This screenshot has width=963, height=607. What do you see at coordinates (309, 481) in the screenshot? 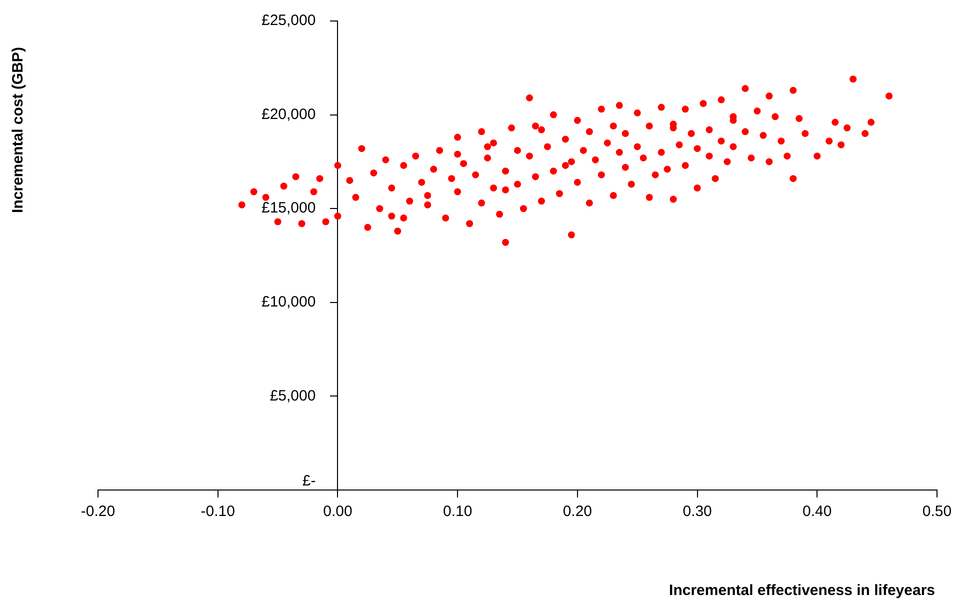
I see `y-tick-label: £-` at bounding box center [309, 481].